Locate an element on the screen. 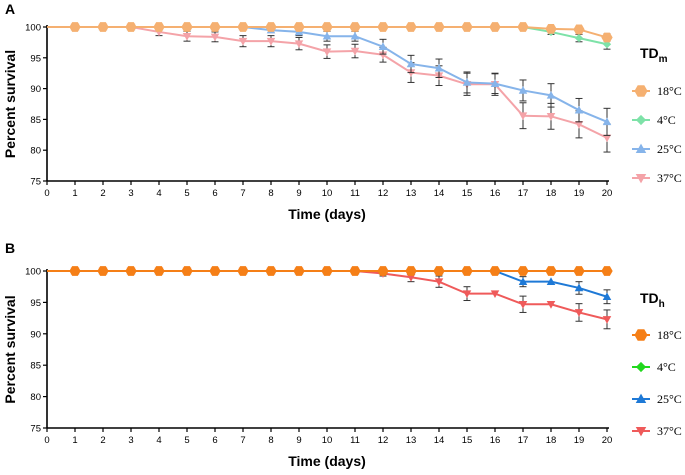  legend-title-subscript: m is located at coordinates (663, 59).